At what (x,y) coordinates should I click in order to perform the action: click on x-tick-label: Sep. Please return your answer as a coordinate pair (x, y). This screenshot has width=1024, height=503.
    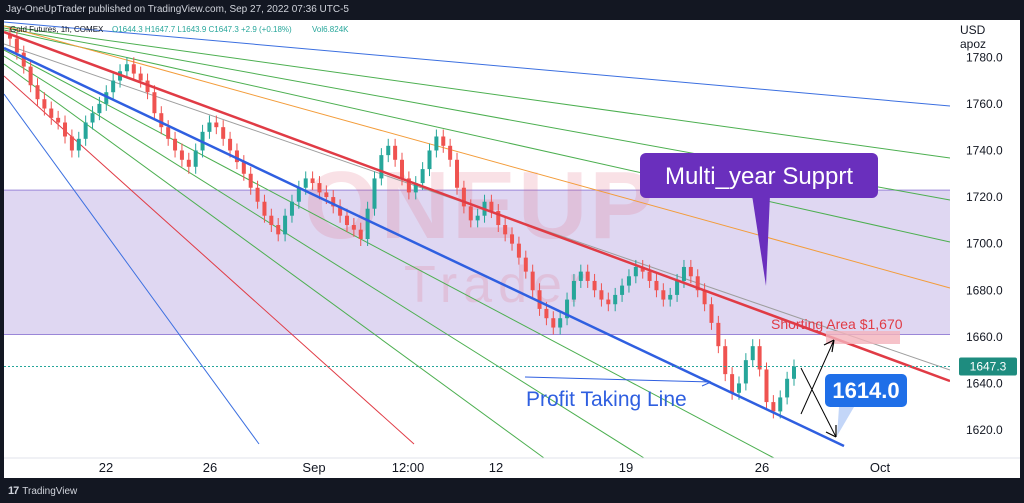
    Looking at the image, I should click on (313, 467).